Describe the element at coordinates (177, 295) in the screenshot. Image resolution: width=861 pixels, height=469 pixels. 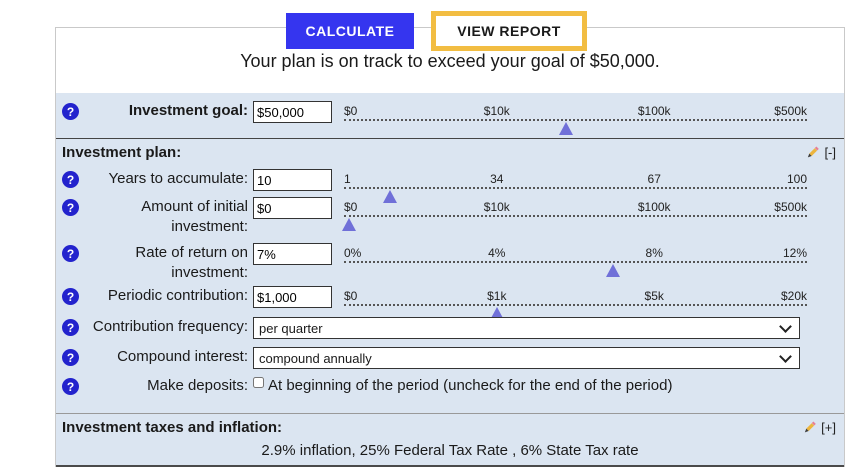
I see `periodic-contribution-label: Periodic contribution:` at that location.